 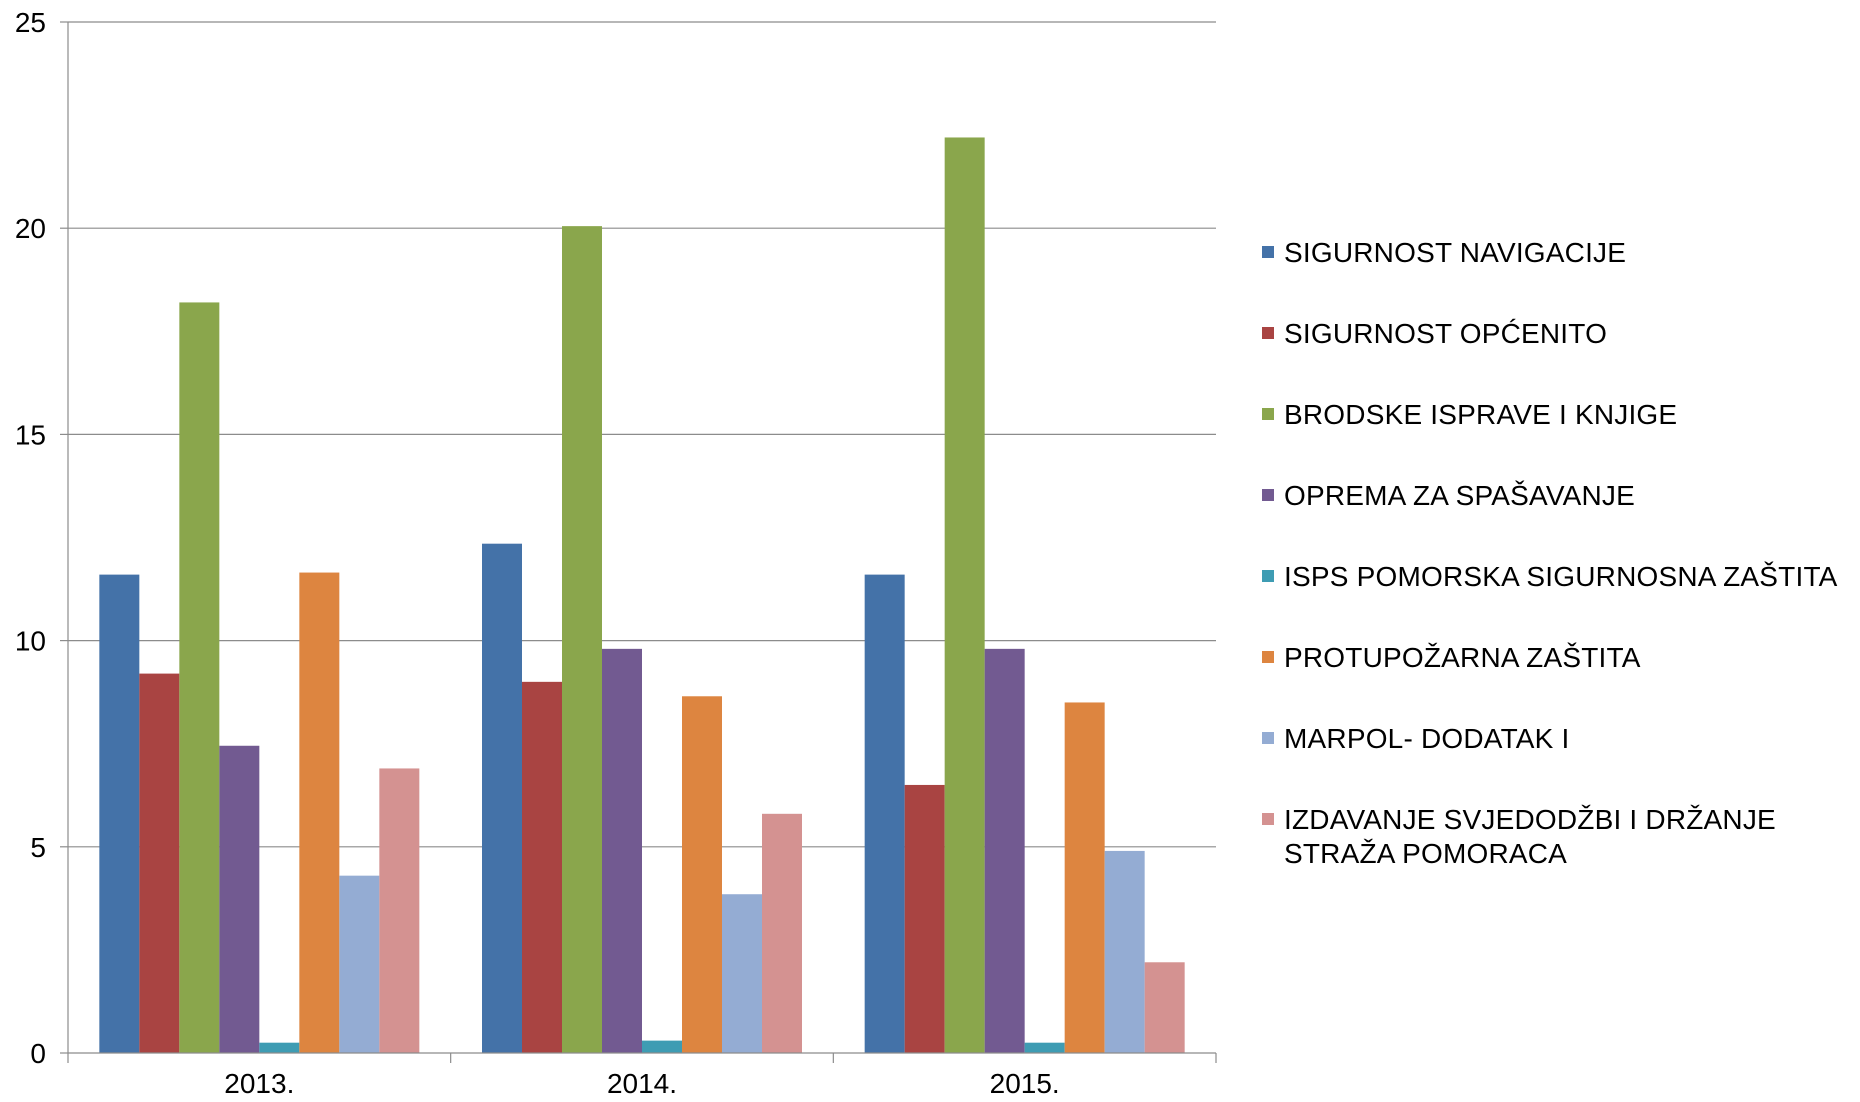 I want to click on y-tick-label: 5, so click(x=38, y=847).